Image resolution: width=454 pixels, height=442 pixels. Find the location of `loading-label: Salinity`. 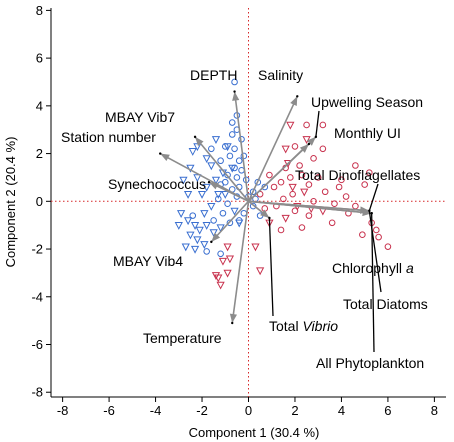

loading-label: Salinity is located at coordinates (280, 75).